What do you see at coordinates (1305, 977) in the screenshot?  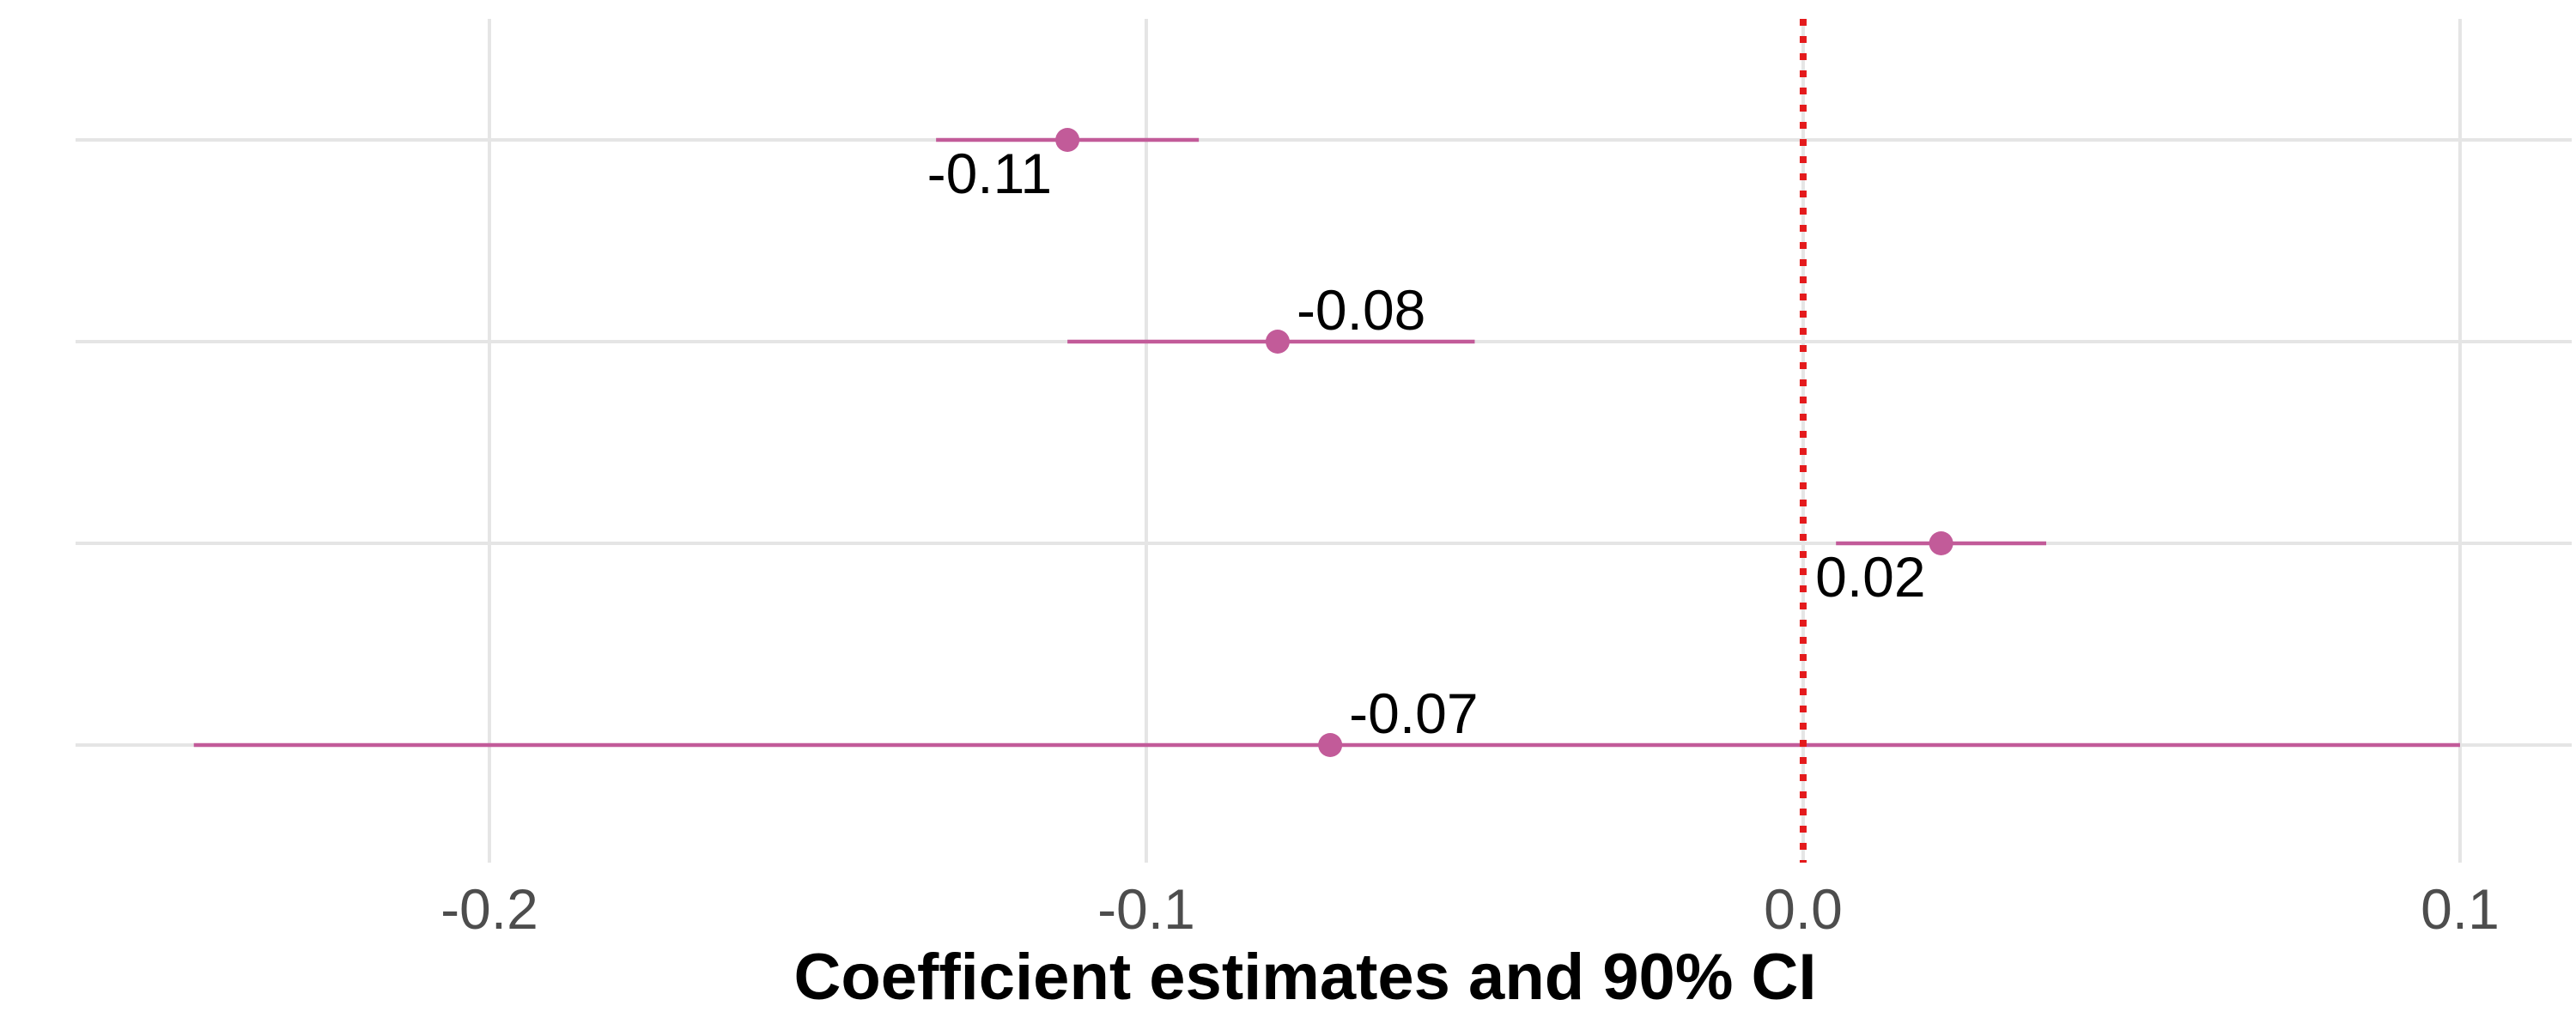 I see `x-axis-title: Coefficient estimates and 90% CI` at bounding box center [1305, 977].